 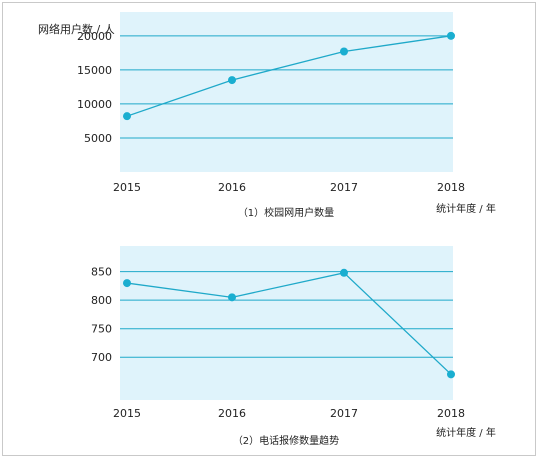 What do you see at coordinates (76, 29) in the screenshot?
I see `chart1-y-axis-label: 网络用户数 / 人` at bounding box center [76, 29].